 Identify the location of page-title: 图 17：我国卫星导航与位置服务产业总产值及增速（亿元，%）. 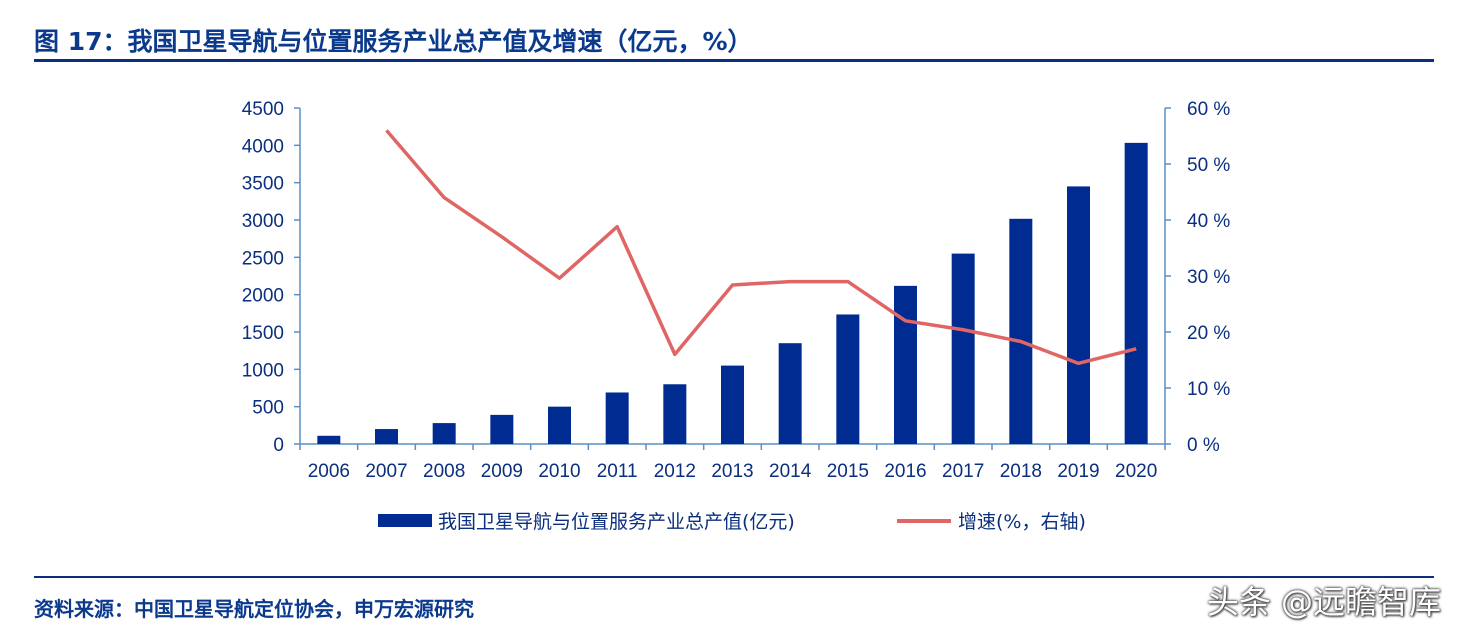
(393, 41).